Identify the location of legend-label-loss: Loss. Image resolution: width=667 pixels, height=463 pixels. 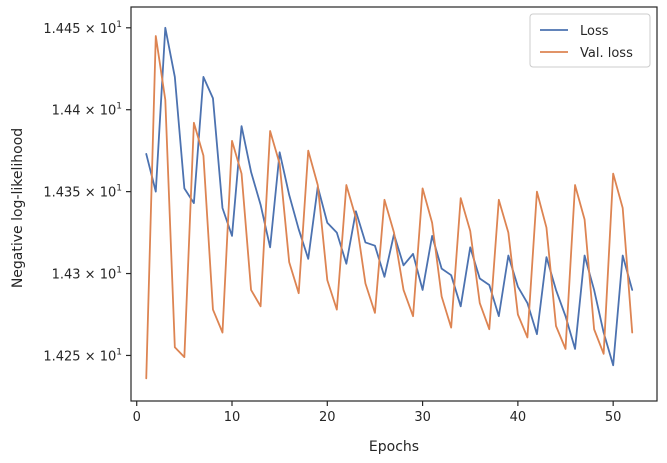
(594, 31).